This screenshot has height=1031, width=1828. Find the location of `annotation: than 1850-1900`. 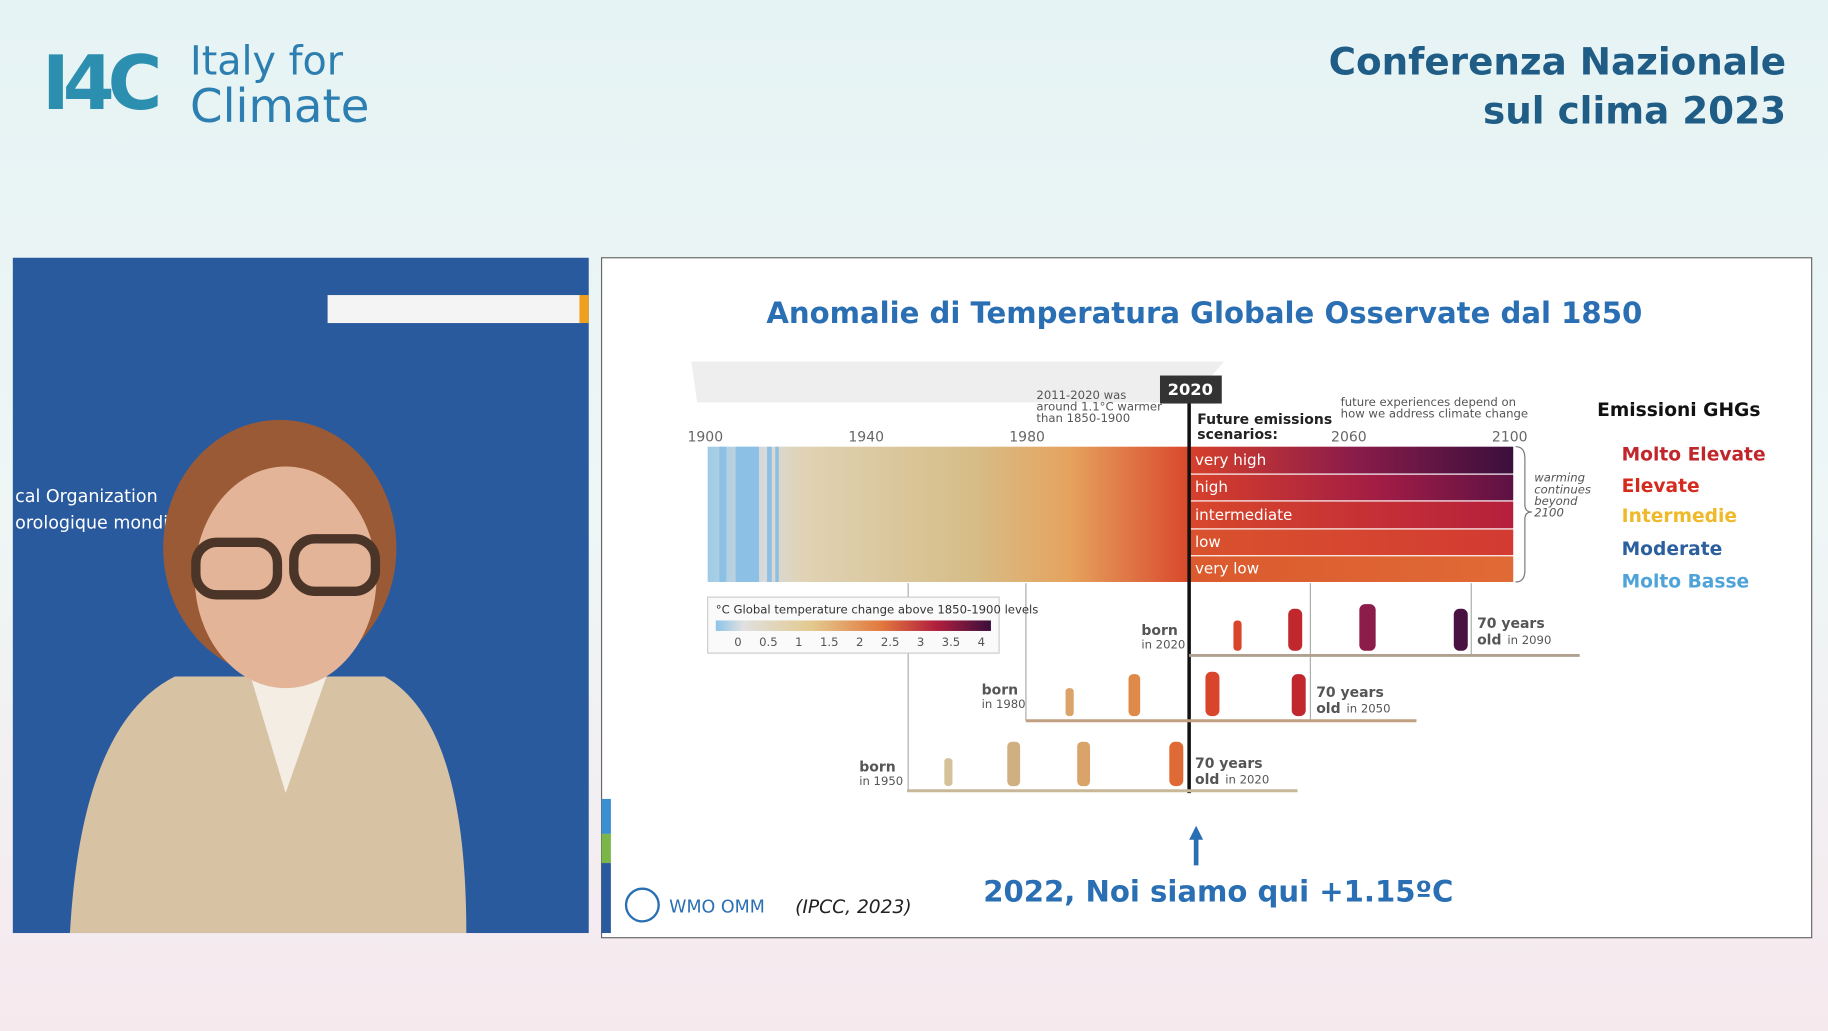

annotation: than 1850-1900 is located at coordinates (1083, 418).